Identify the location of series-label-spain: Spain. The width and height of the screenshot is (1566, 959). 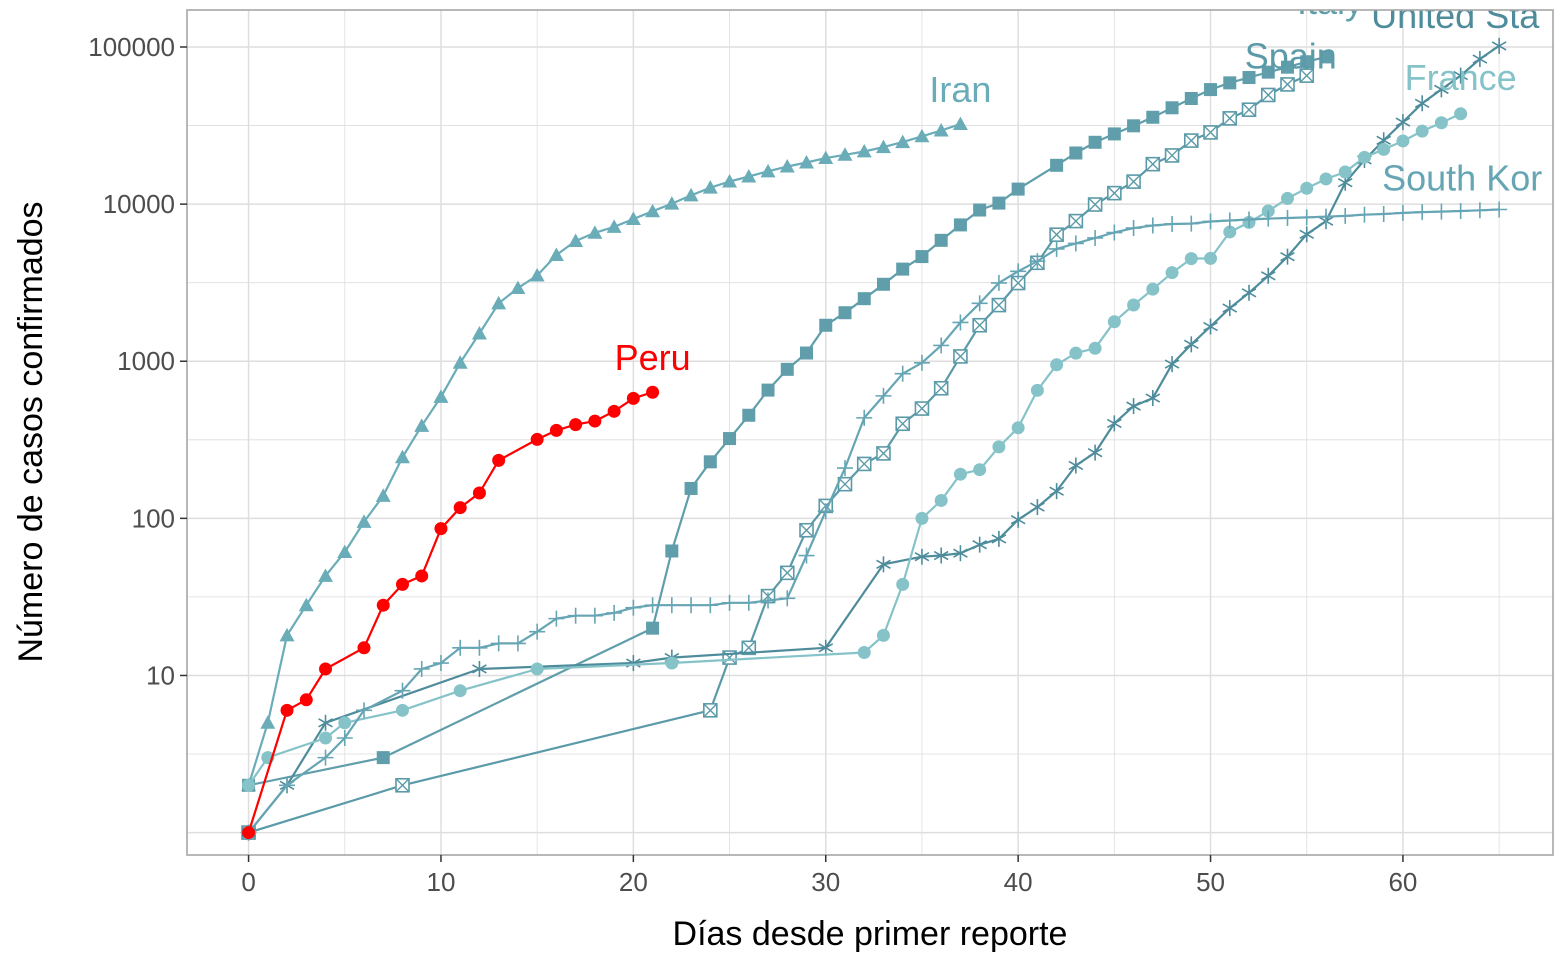
(1291, 56).